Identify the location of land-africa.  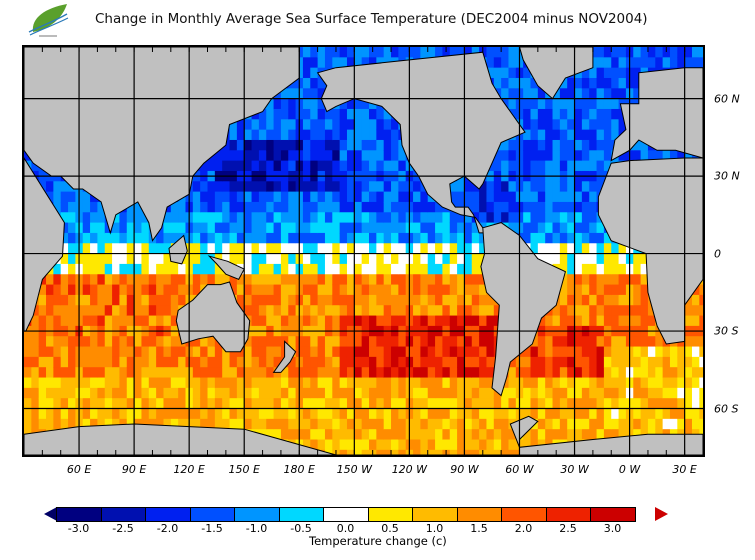
(650, 251).